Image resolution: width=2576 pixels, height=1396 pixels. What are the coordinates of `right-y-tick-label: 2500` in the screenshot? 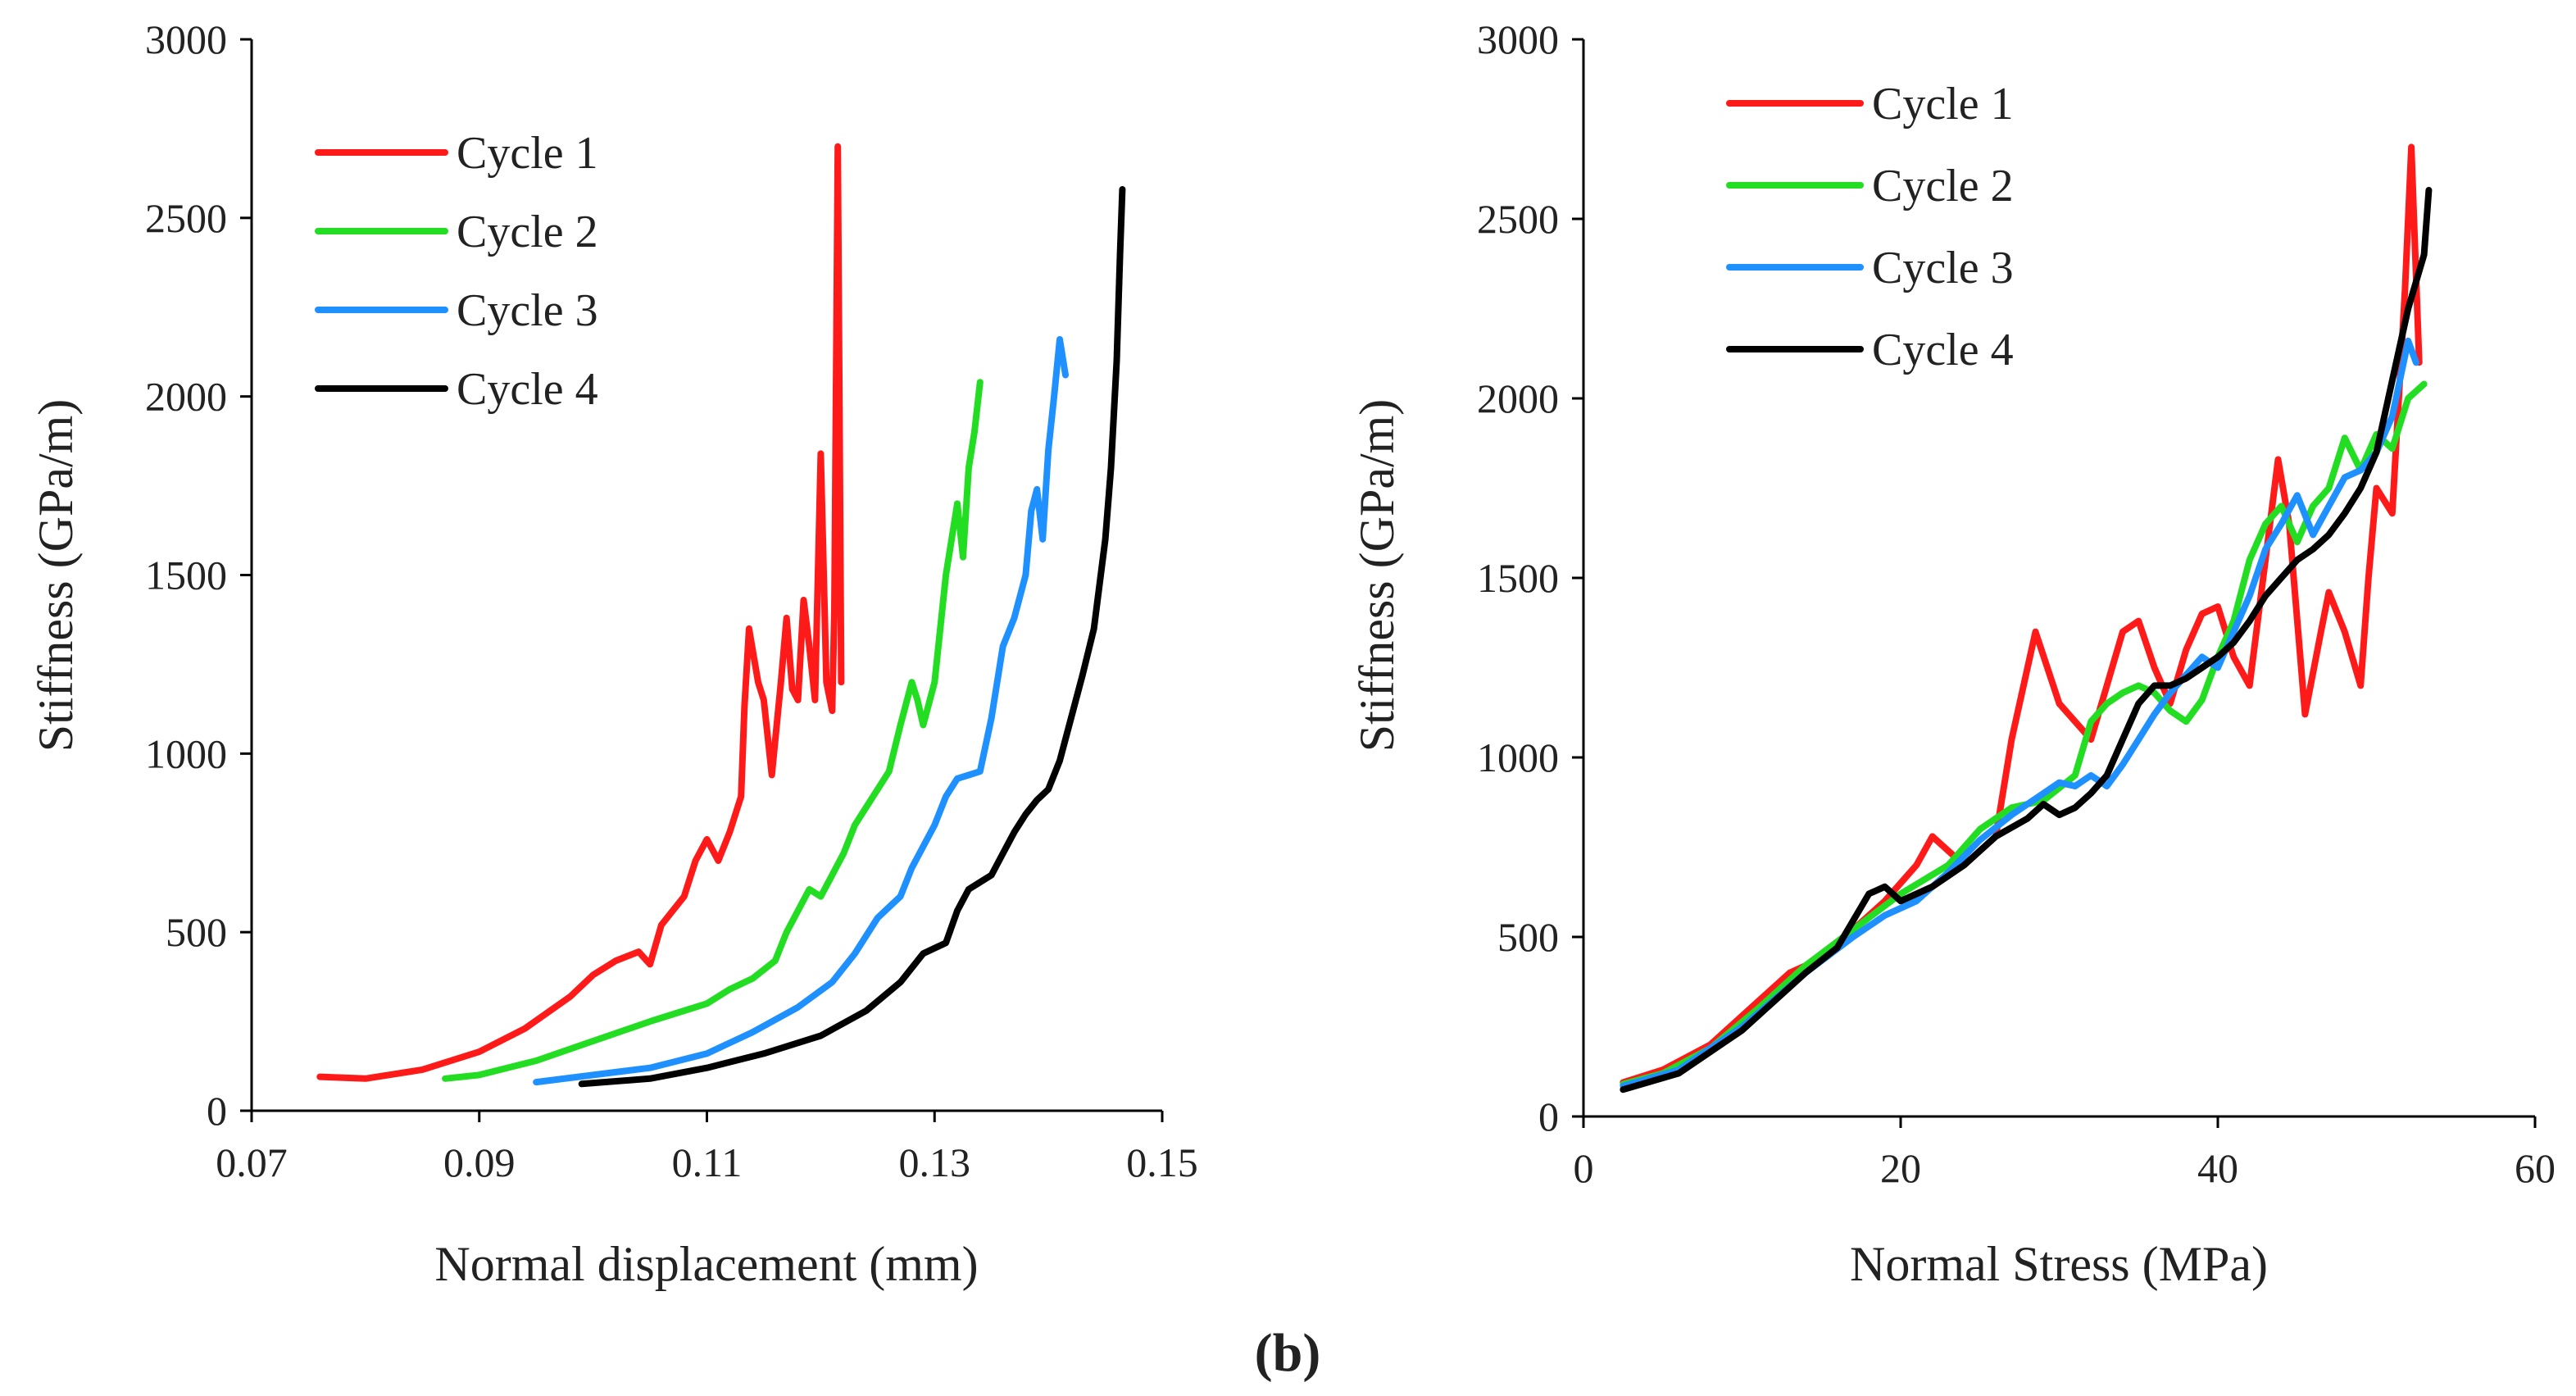 It's located at (1518, 219).